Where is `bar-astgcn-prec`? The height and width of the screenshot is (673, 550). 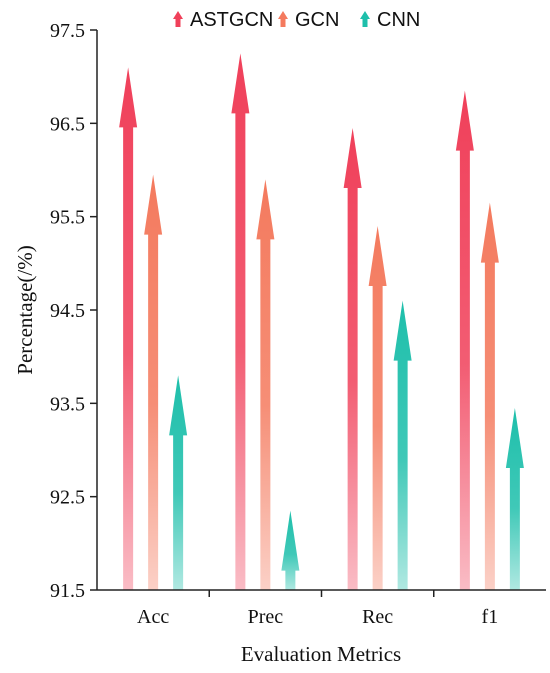
bar-astgcn-prec is located at coordinates (240, 322).